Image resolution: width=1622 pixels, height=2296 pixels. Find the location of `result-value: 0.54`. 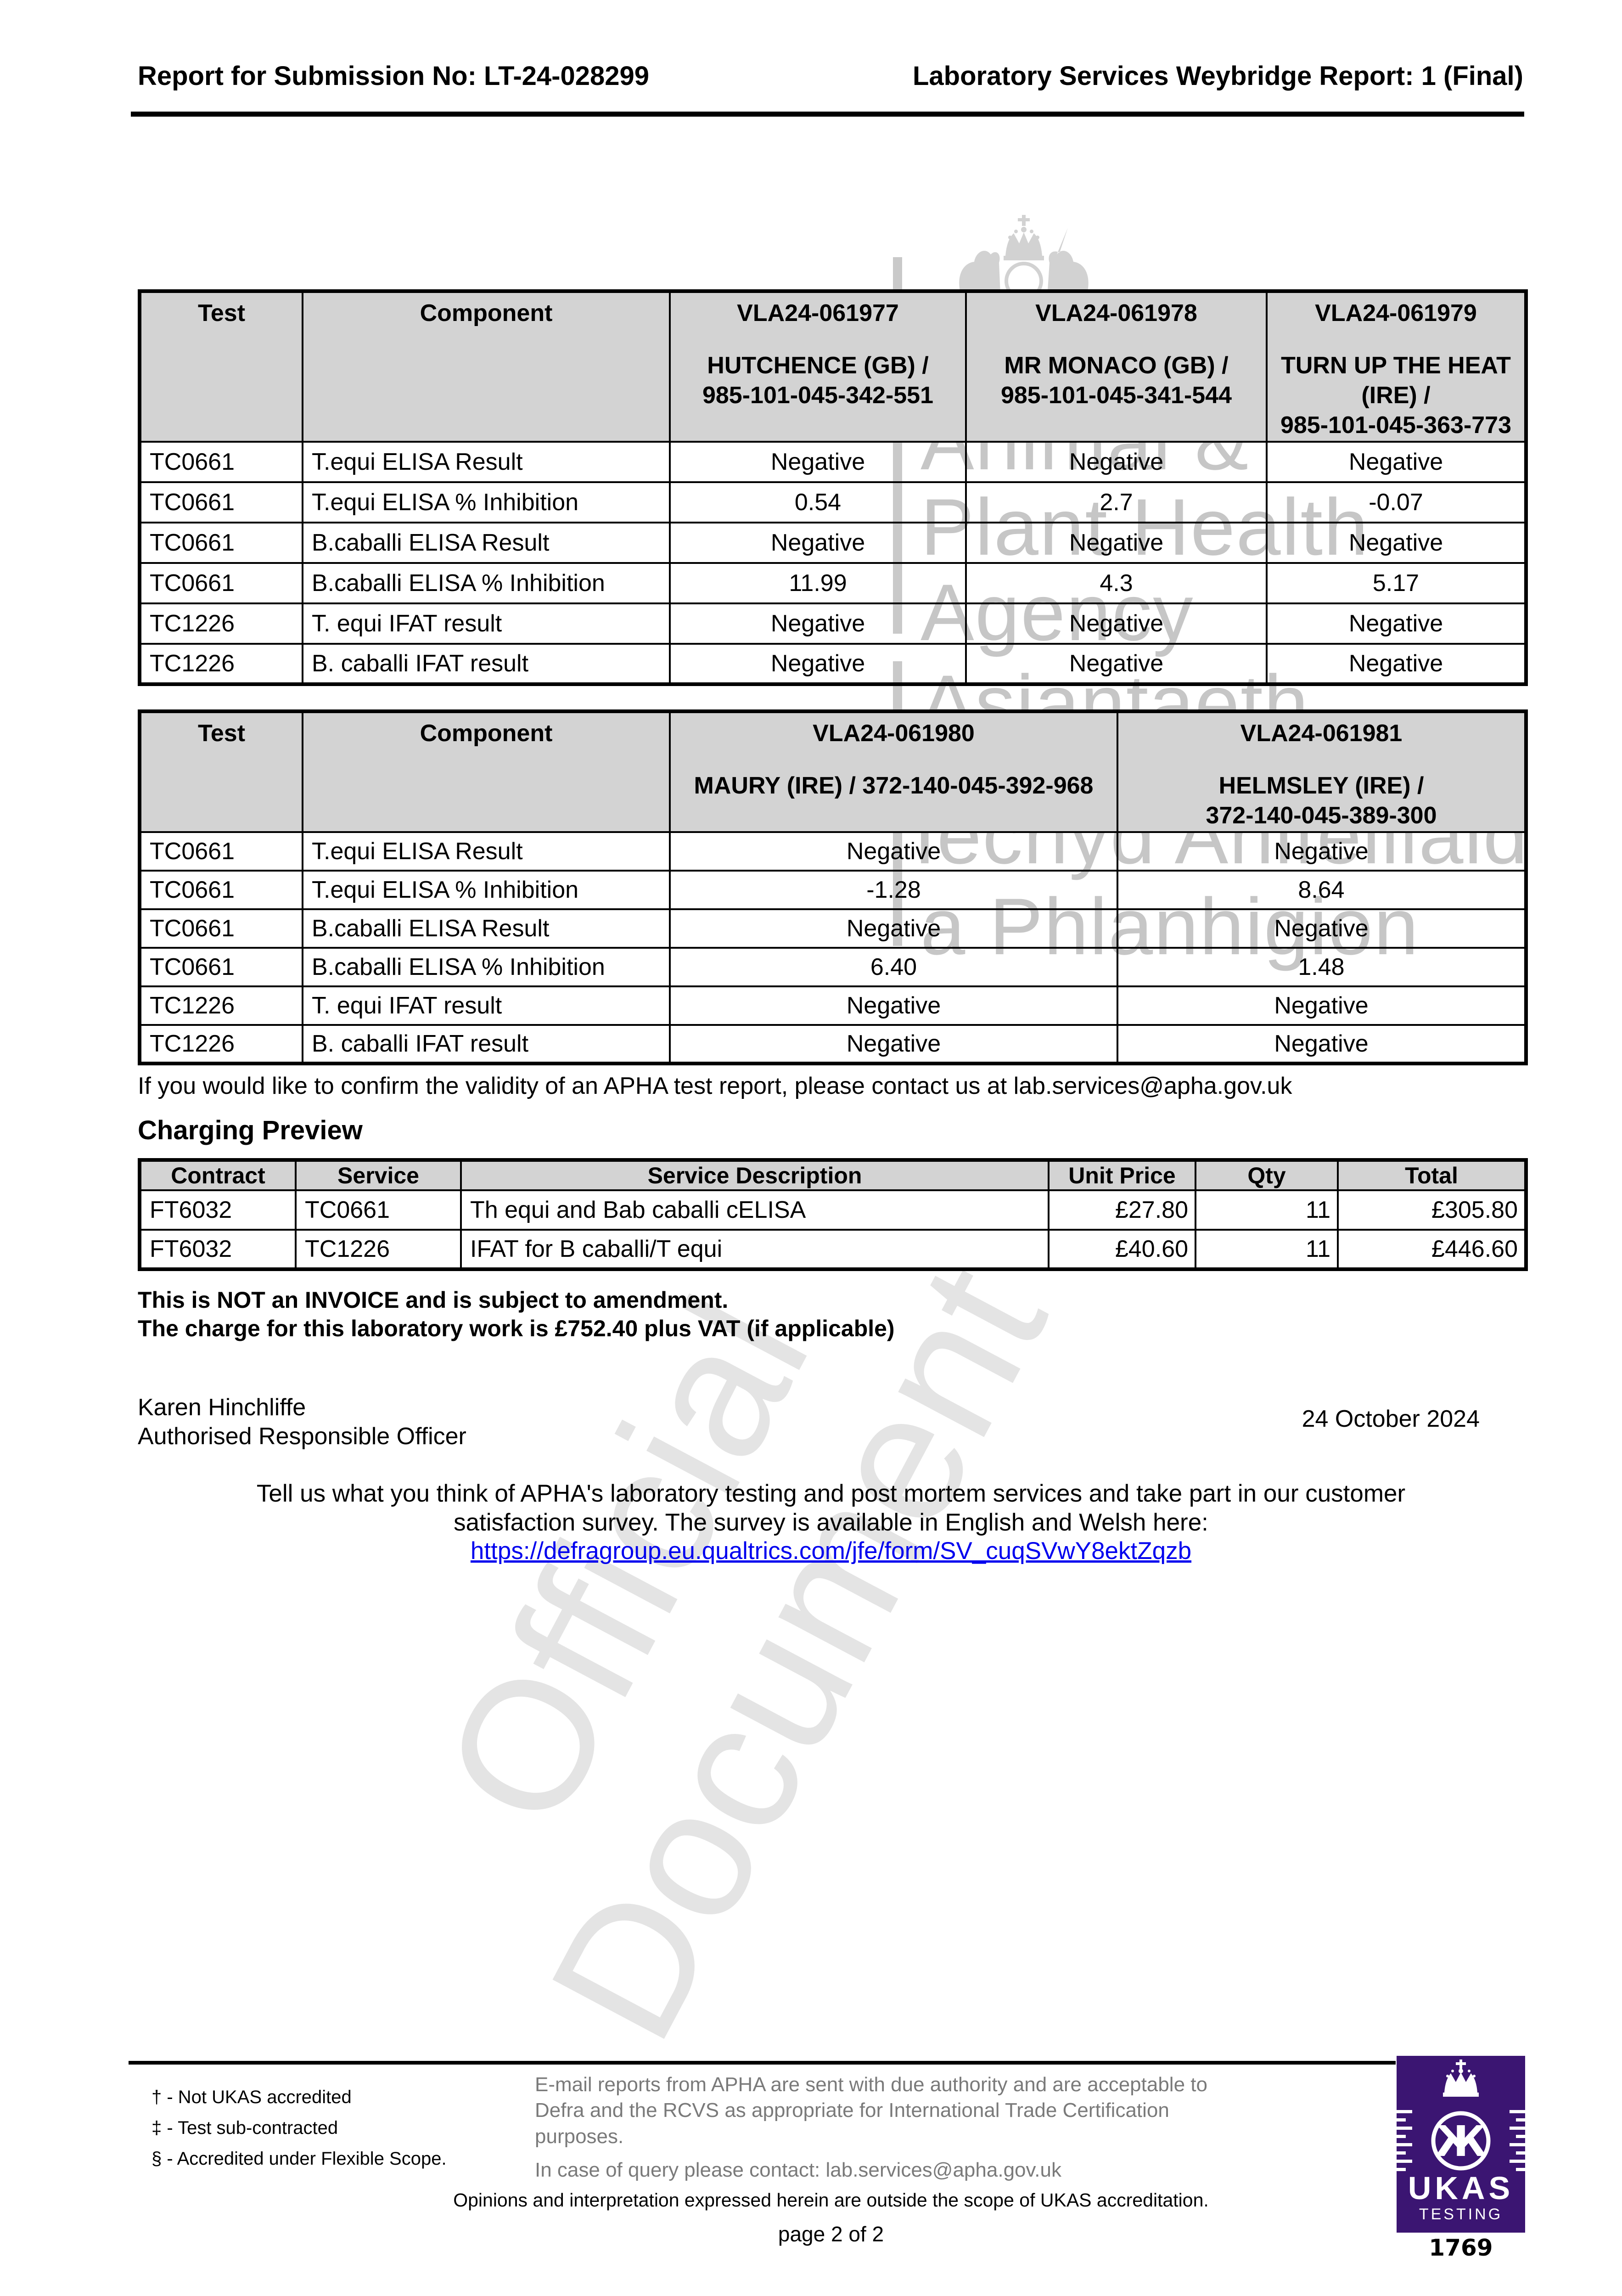

result-value: 0.54 is located at coordinates (818, 502).